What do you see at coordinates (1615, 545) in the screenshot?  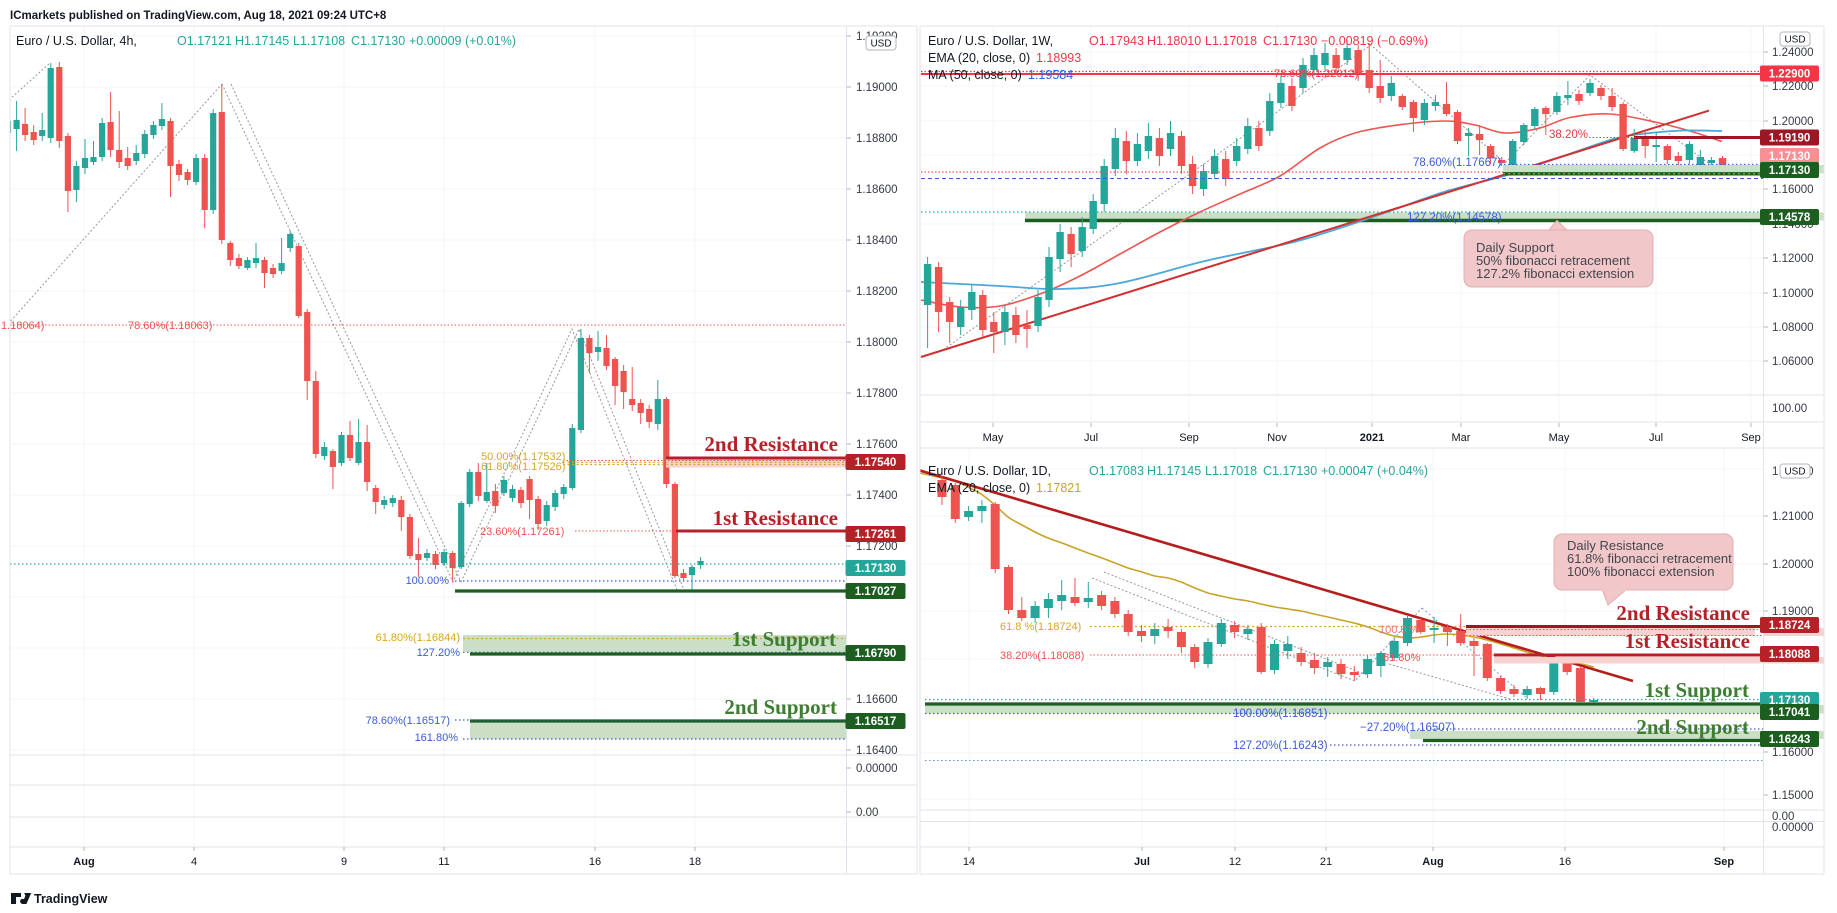 I see `svg-text: Daily Resistance` at bounding box center [1615, 545].